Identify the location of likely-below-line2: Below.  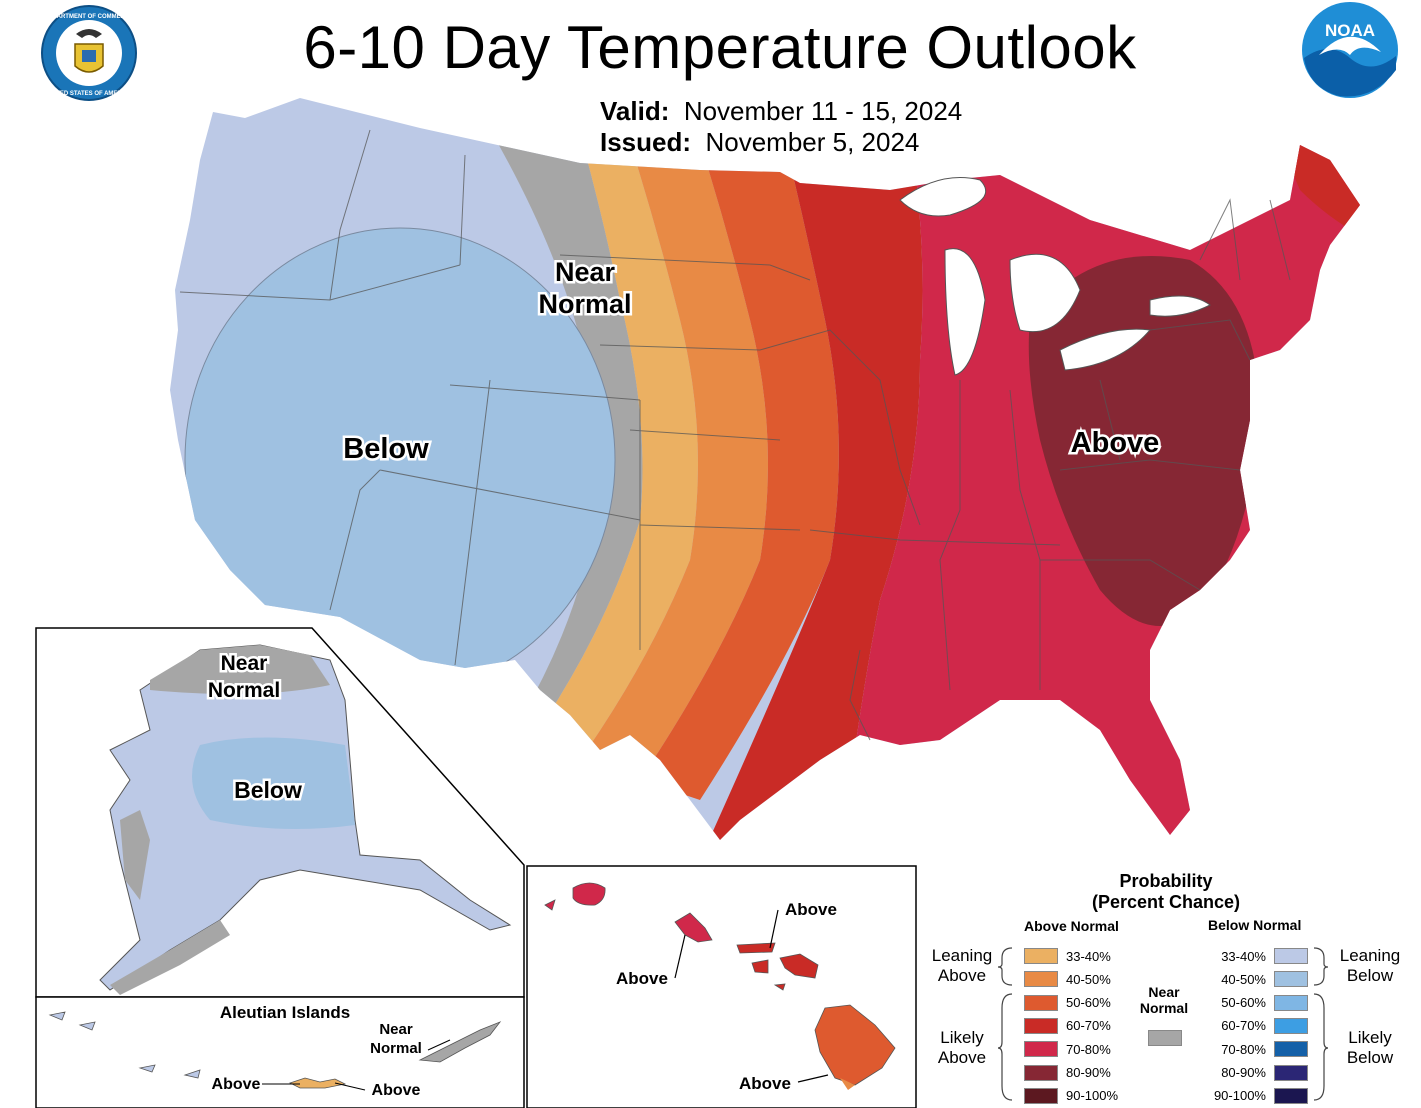
(1370, 1057).